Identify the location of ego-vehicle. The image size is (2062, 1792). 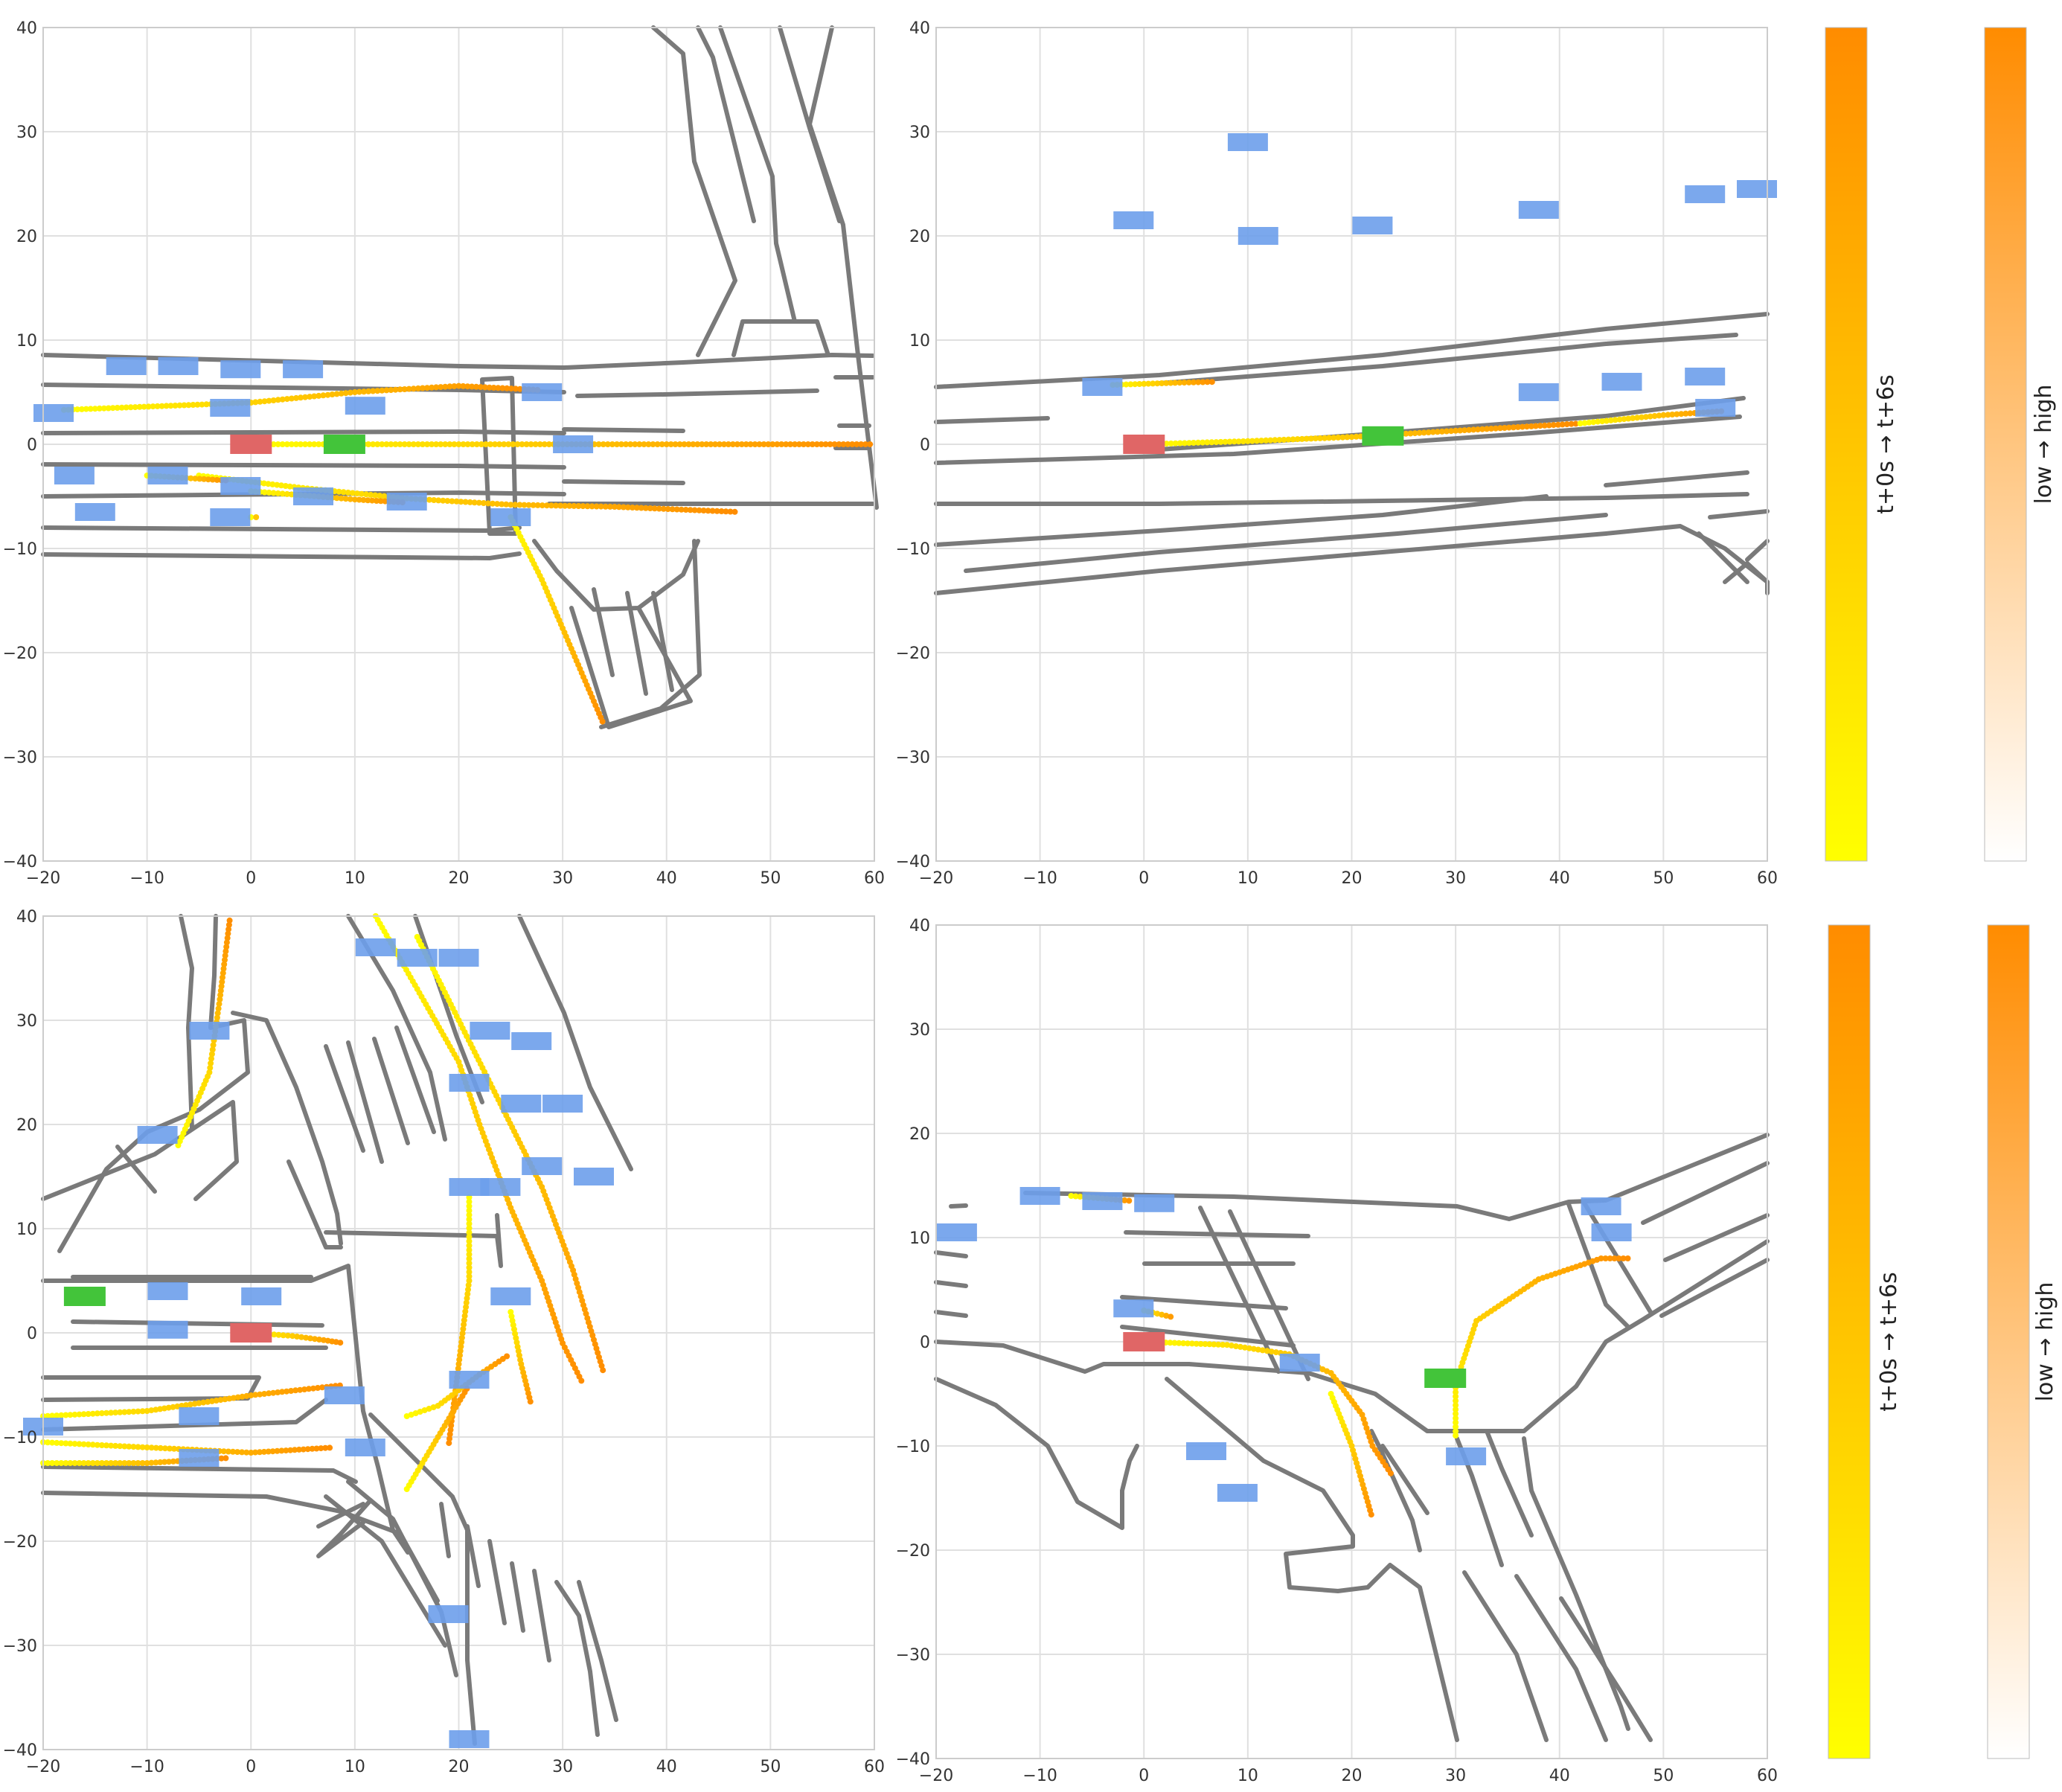
(1144, 444).